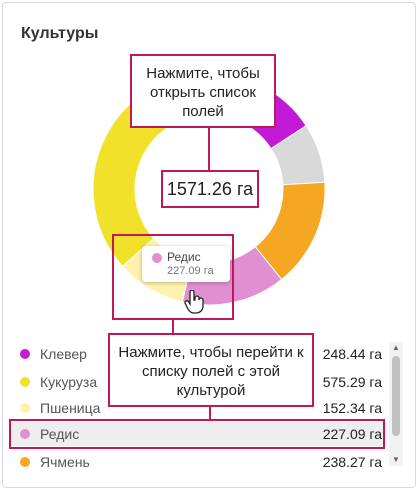 This screenshot has height=492, width=420. Describe the element at coordinates (65, 462) in the screenshot. I see `crop-name: Ячмень` at that location.